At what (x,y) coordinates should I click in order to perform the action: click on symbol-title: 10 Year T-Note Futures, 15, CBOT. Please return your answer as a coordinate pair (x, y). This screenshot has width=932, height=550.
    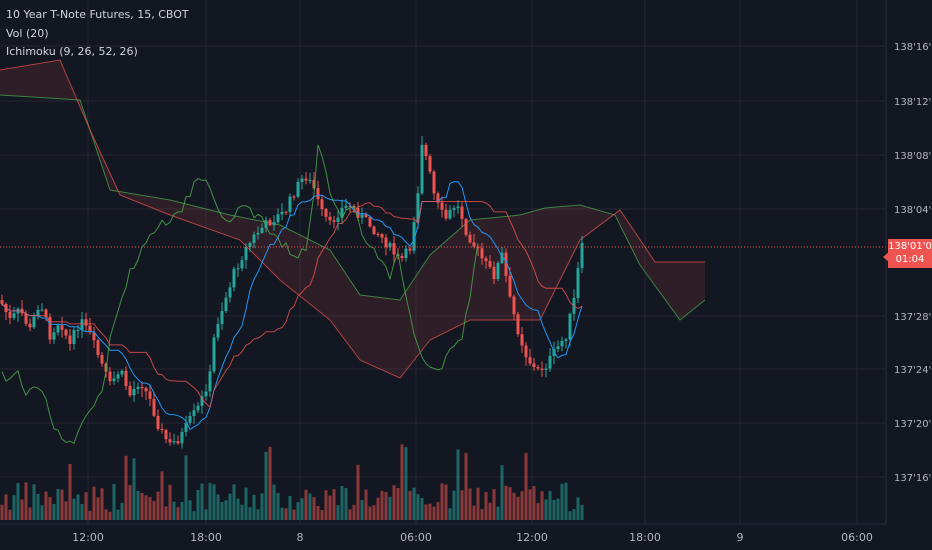
    Looking at the image, I should click on (97, 14).